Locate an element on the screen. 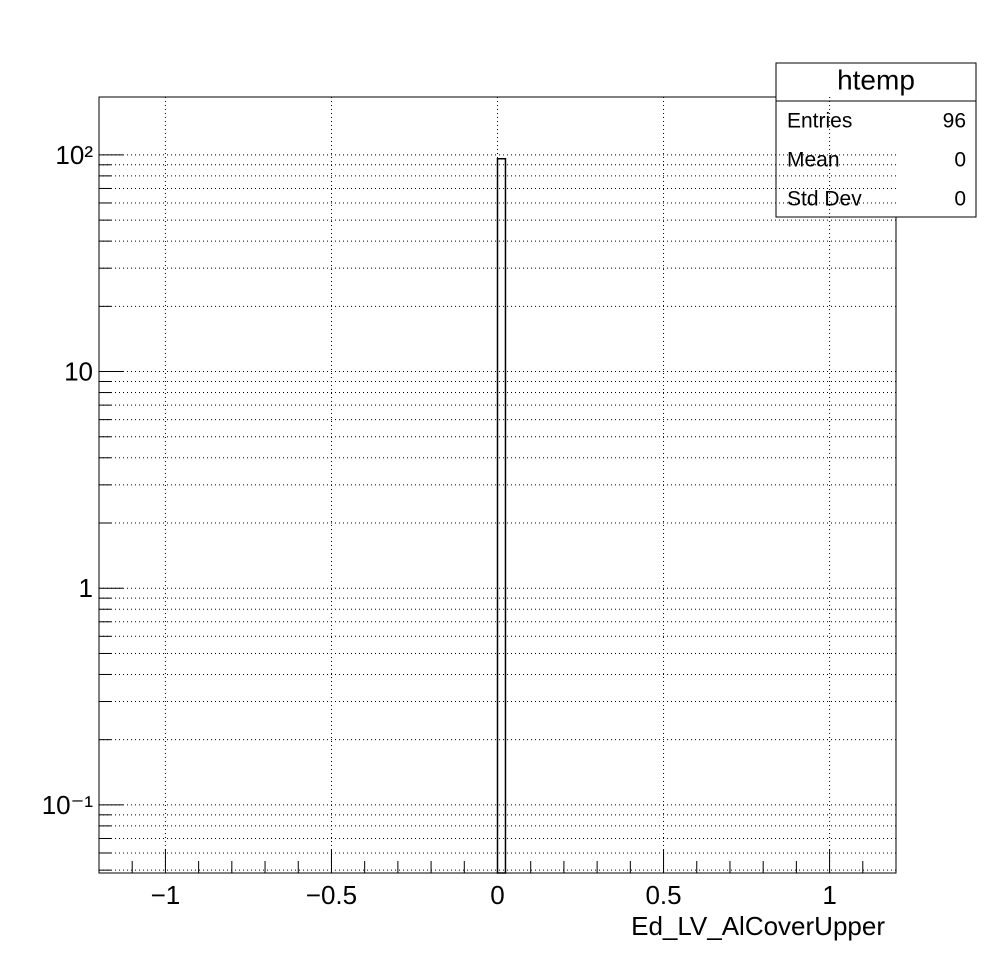 The width and height of the screenshot is (996, 972). x-tick-label: 0.5 is located at coordinates (663, 895).